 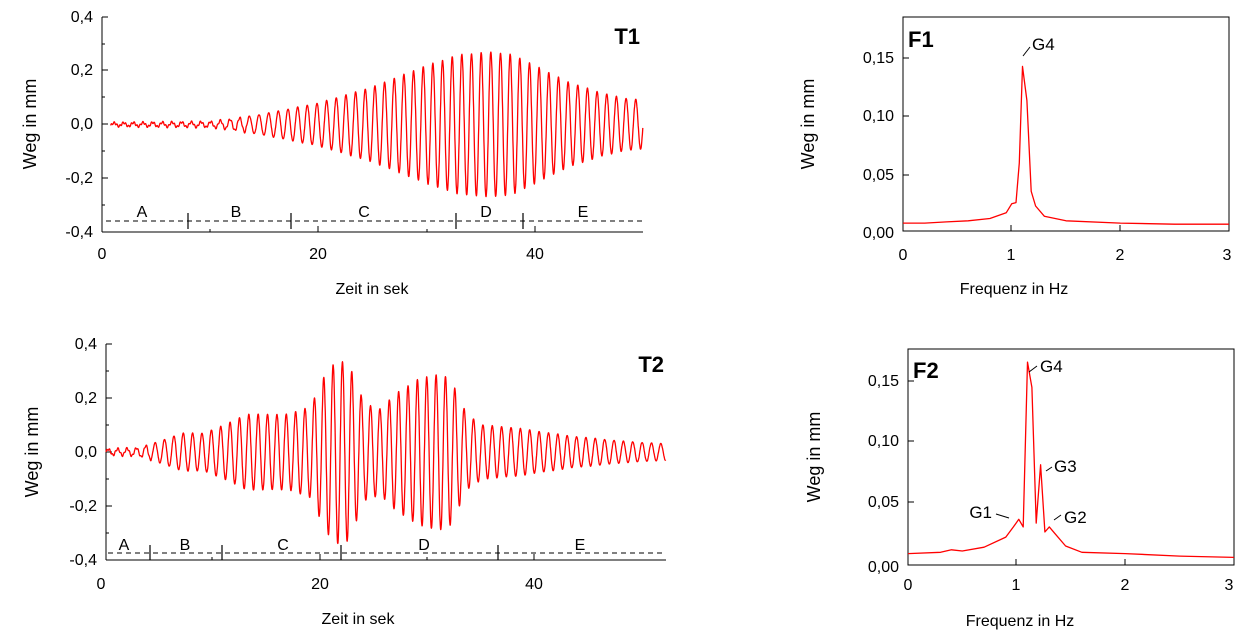 What do you see at coordinates (1002, 516) in the screenshot?
I see `f2-g1-leader` at bounding box center [1002, 516].